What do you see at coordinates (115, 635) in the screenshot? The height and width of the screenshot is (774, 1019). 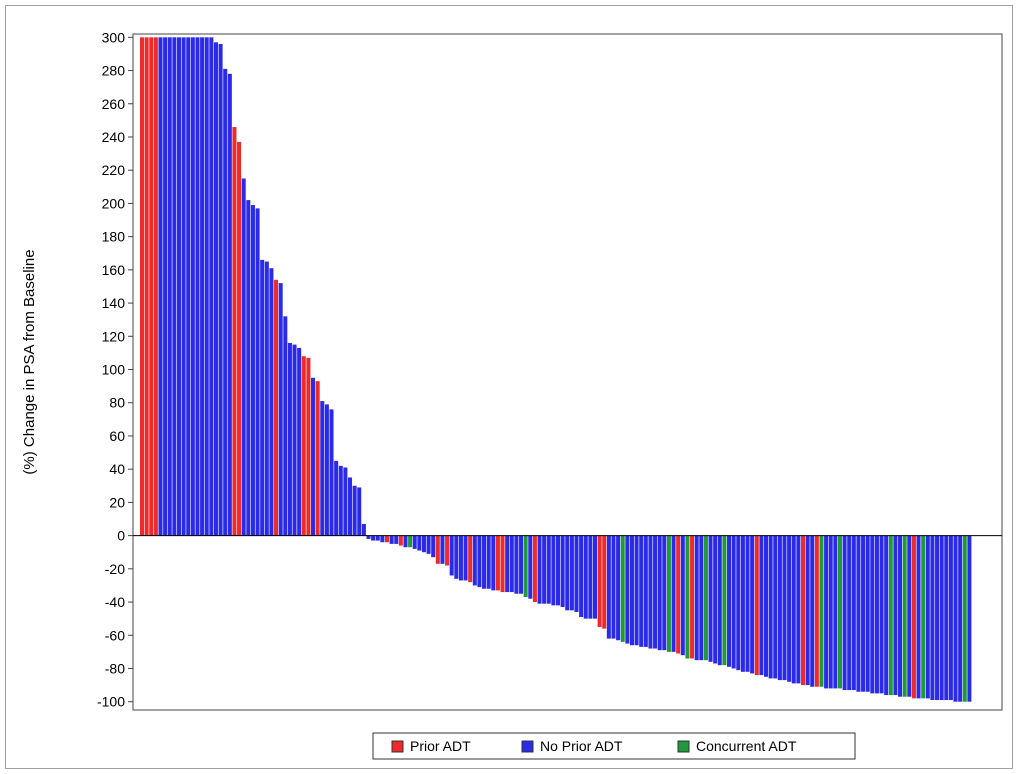 I see `y-tick-label: -60` at bounding box center [115, 635].